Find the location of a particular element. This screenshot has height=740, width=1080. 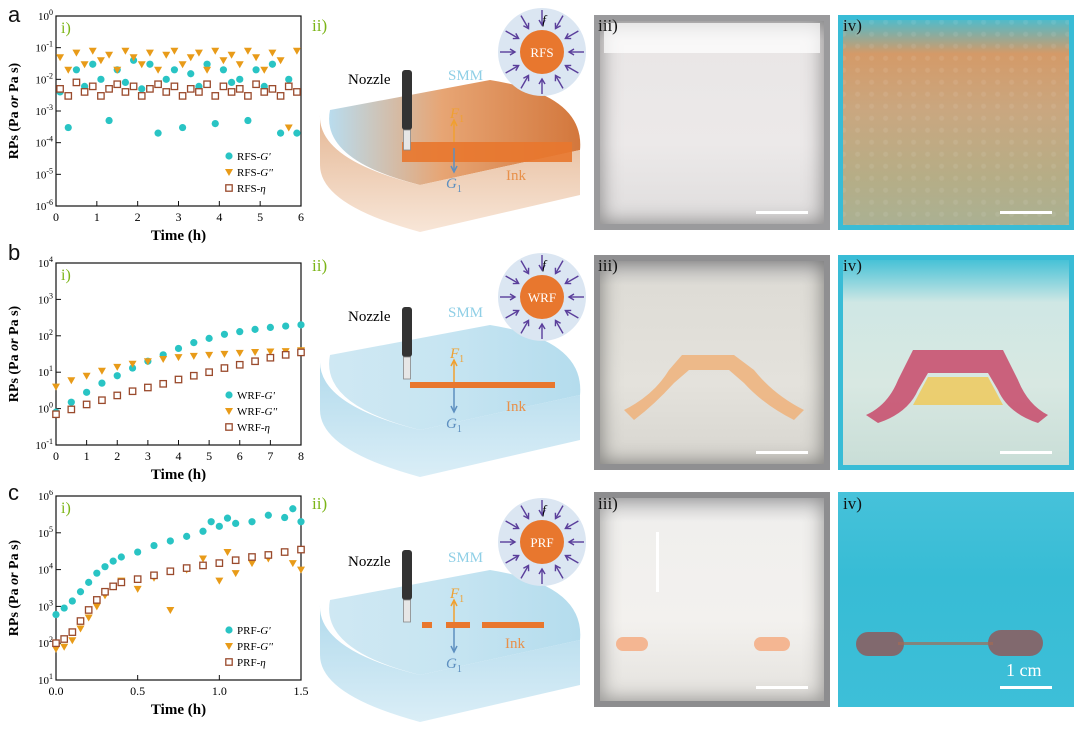

x-tick-label: 1.5 is located at coordinates (301, 691).